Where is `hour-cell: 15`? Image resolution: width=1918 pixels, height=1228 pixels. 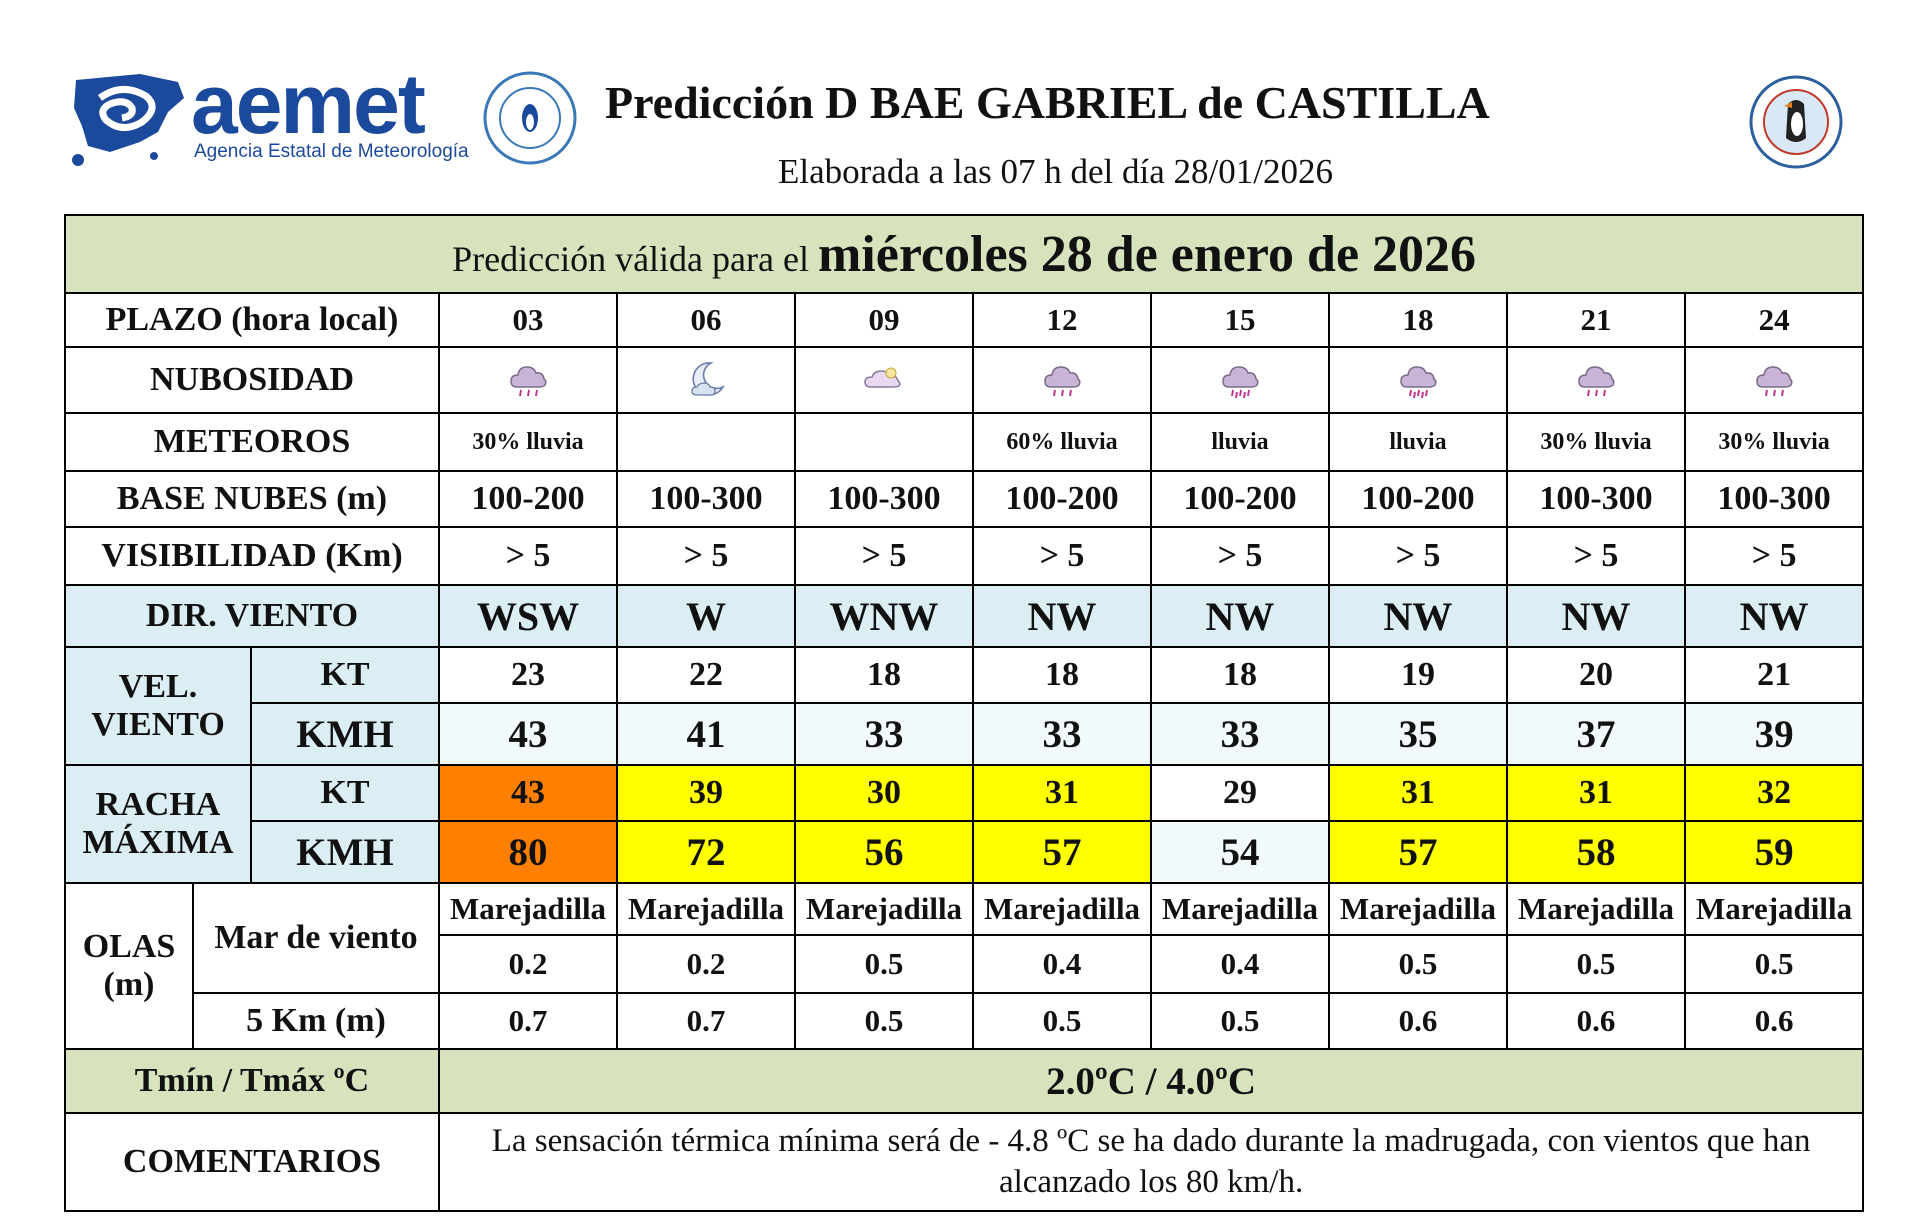
hour-cell: 15 is located at coordinates (1240, 320).